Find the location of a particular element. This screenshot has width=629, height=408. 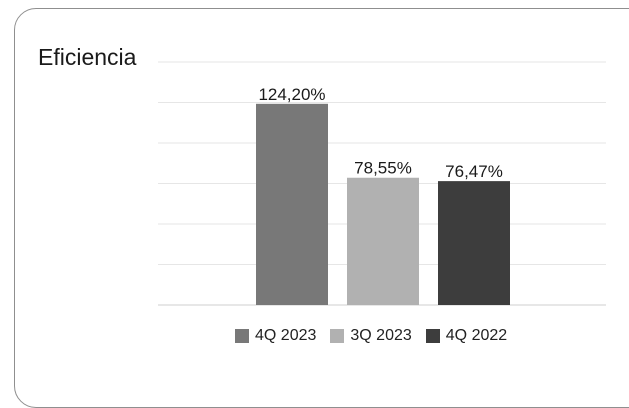

legend-item-4q-2023: 4Q 2023 is located at coordinates (275, 336).